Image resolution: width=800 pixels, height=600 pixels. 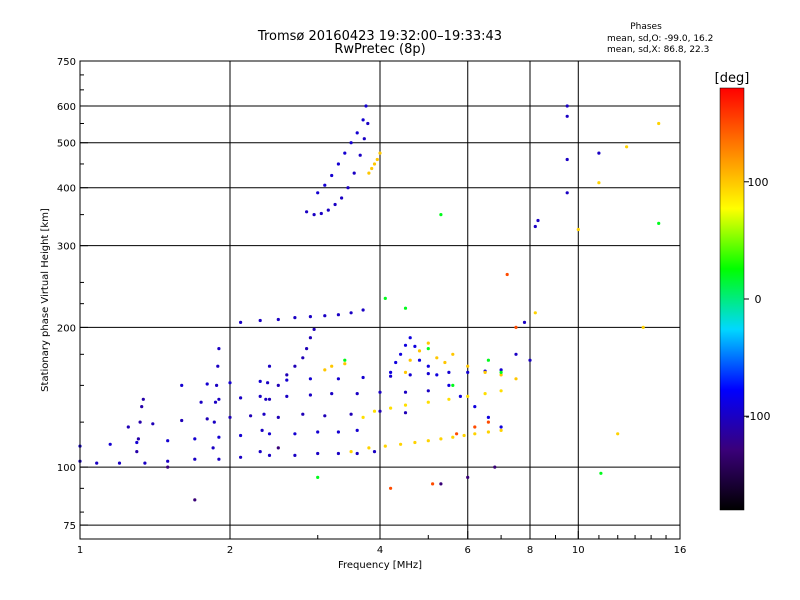 I want to click on x-tick-label: 2, so click(x=230, y=550).